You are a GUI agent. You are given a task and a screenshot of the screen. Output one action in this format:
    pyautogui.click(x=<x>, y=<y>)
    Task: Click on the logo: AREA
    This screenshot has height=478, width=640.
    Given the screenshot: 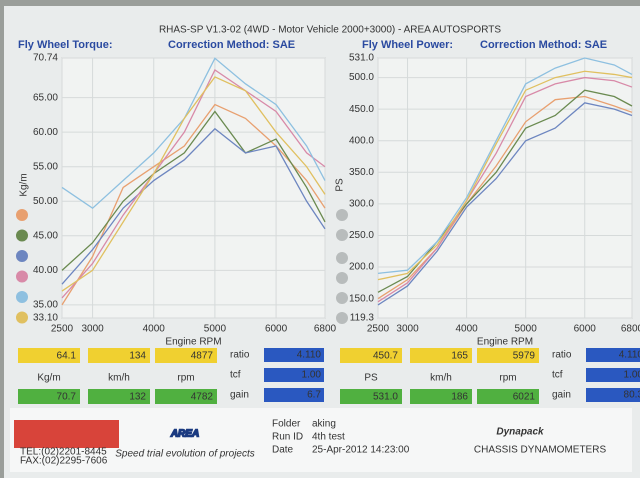 What is the action you would take?
    pyautogui.click(x=184, y=434)
    